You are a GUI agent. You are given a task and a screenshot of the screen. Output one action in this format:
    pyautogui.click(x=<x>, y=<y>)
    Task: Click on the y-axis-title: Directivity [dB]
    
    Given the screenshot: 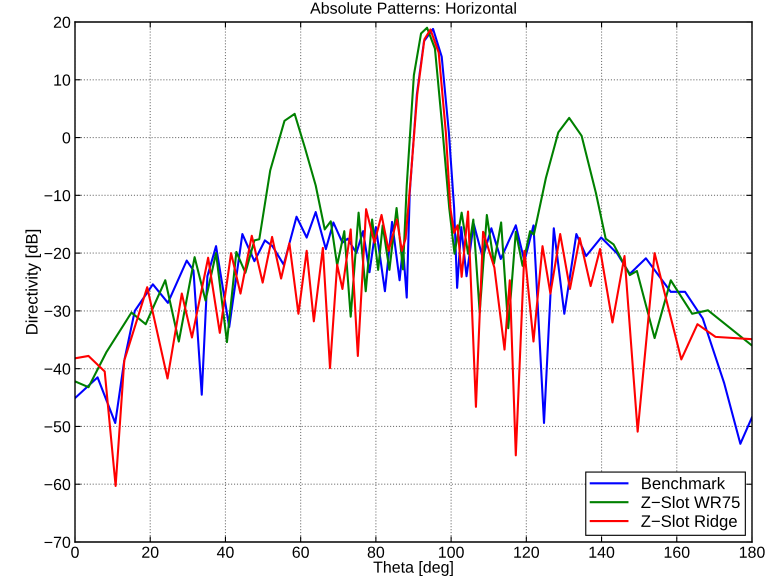 What is the action you would take?
    pyautogui.click(x=33, y=282)
    